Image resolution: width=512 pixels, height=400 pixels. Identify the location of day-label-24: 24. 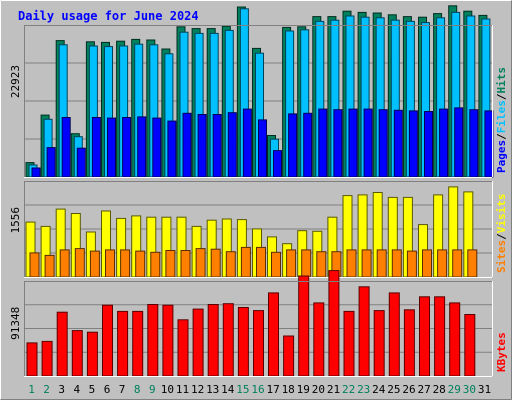
(379, 389).